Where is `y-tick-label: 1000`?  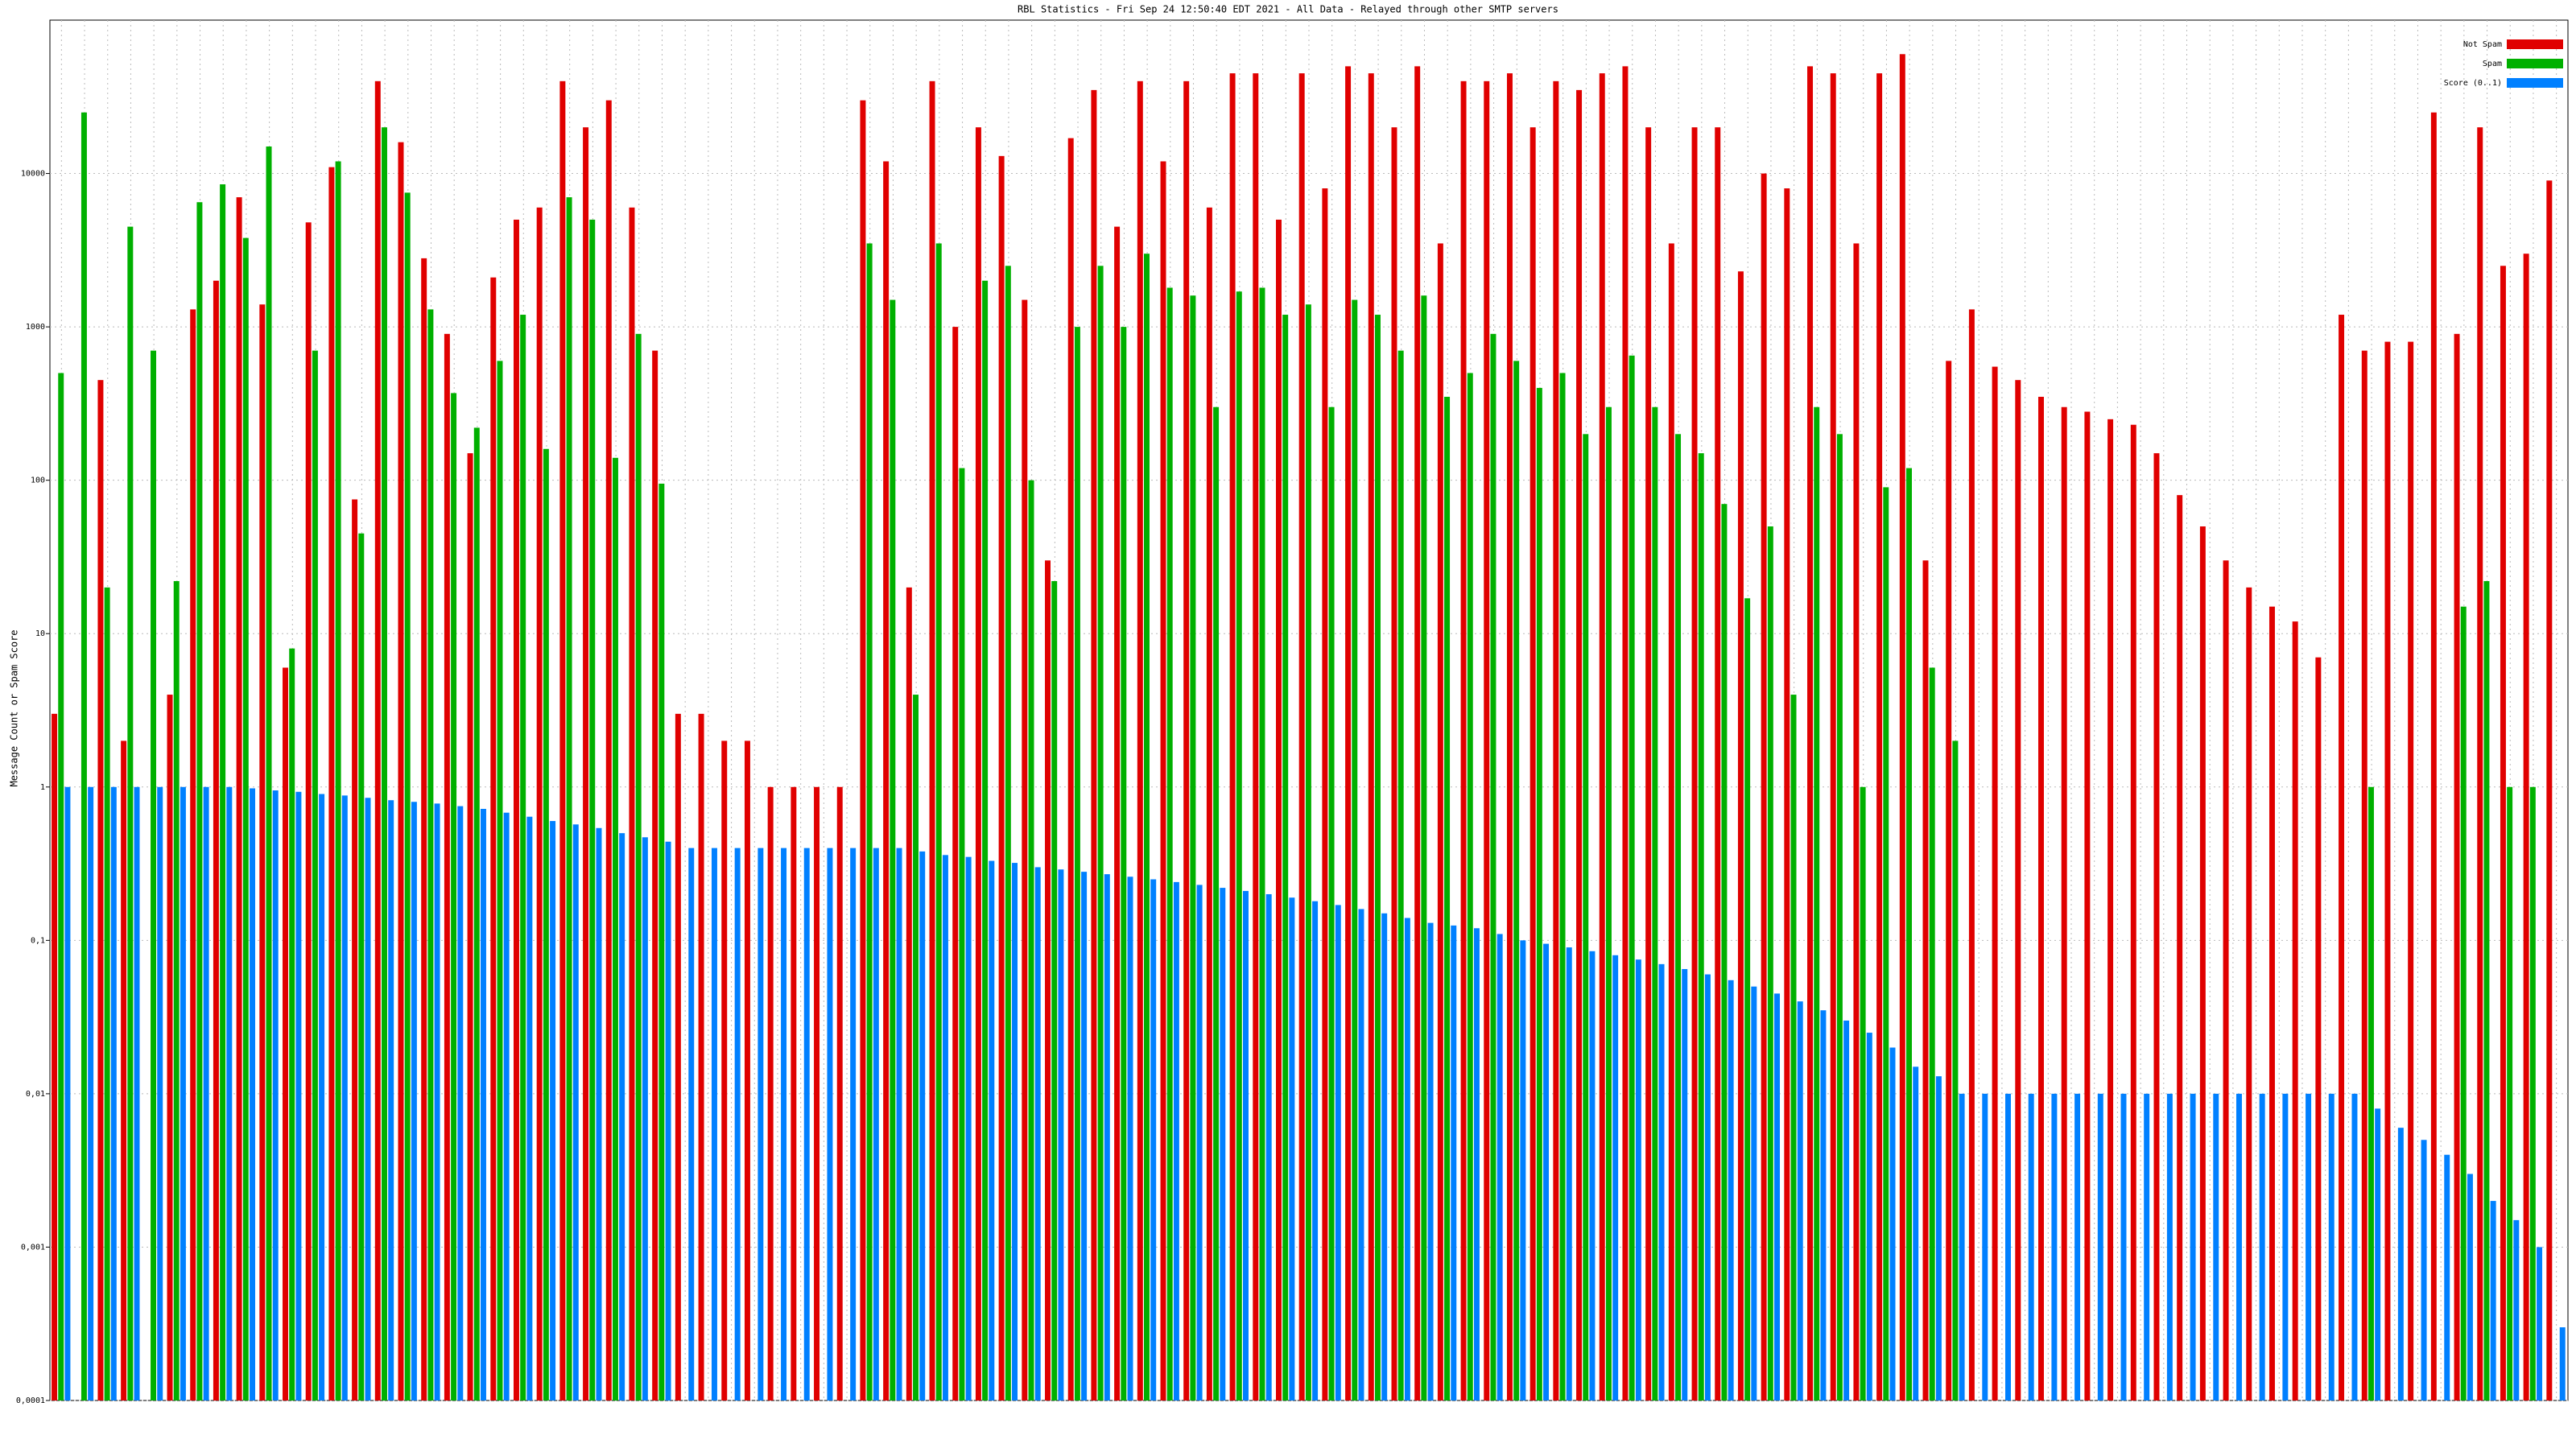
y-tick-label: 1000 is located at coordinates (35, 327).